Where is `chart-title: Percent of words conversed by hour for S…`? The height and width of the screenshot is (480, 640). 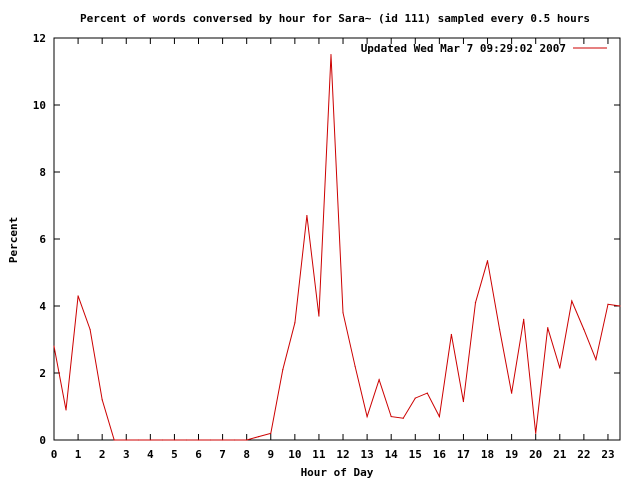
chart-title: Percent of words conversed by hour for S… is located at coordinates (335, 18).